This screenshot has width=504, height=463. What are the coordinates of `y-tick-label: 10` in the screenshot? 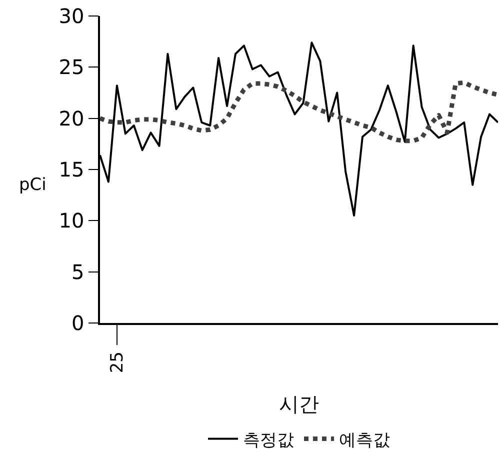 It's located at (71, 220).